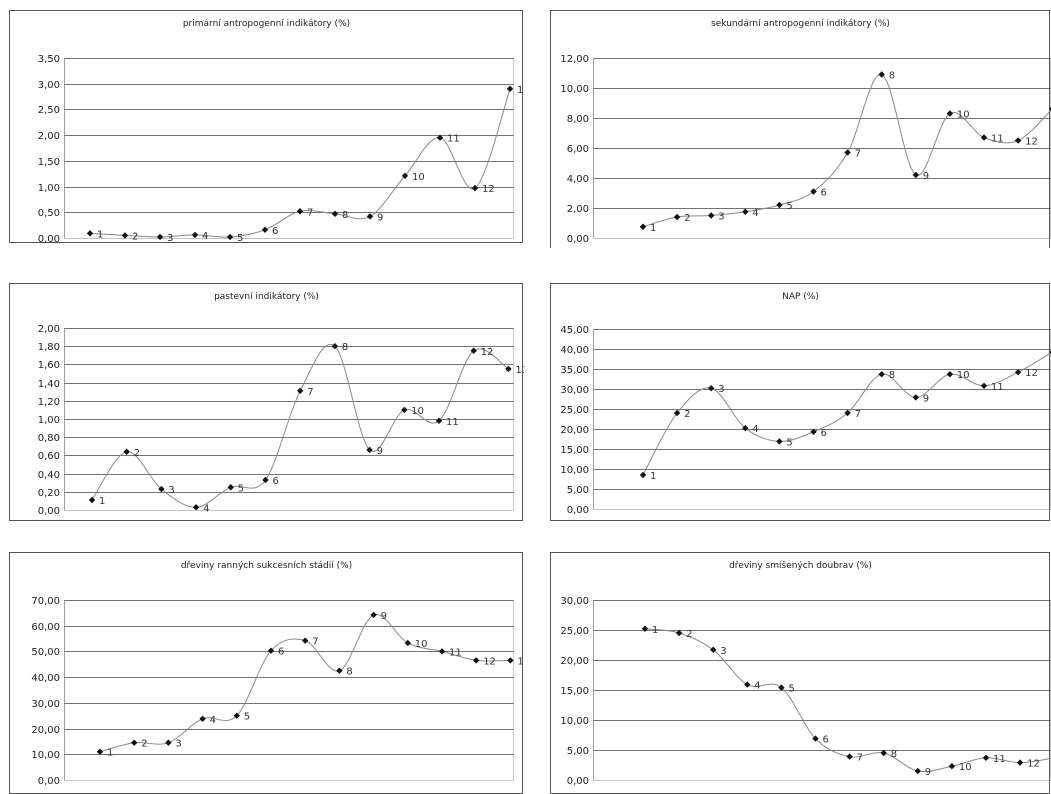 The image size is (1051, 794). I want to click on y-tick-label: 70,00, so click(45, 601).